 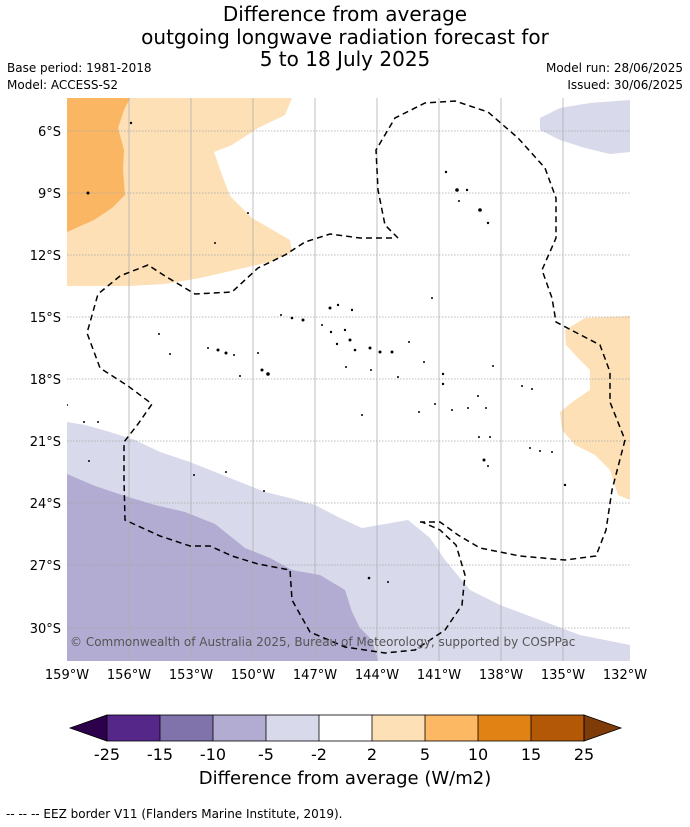 What do you see at coordinates (67, 675) in the screenshot?
I see `lon-tick: 159°W` at bounding box center [67, 675].